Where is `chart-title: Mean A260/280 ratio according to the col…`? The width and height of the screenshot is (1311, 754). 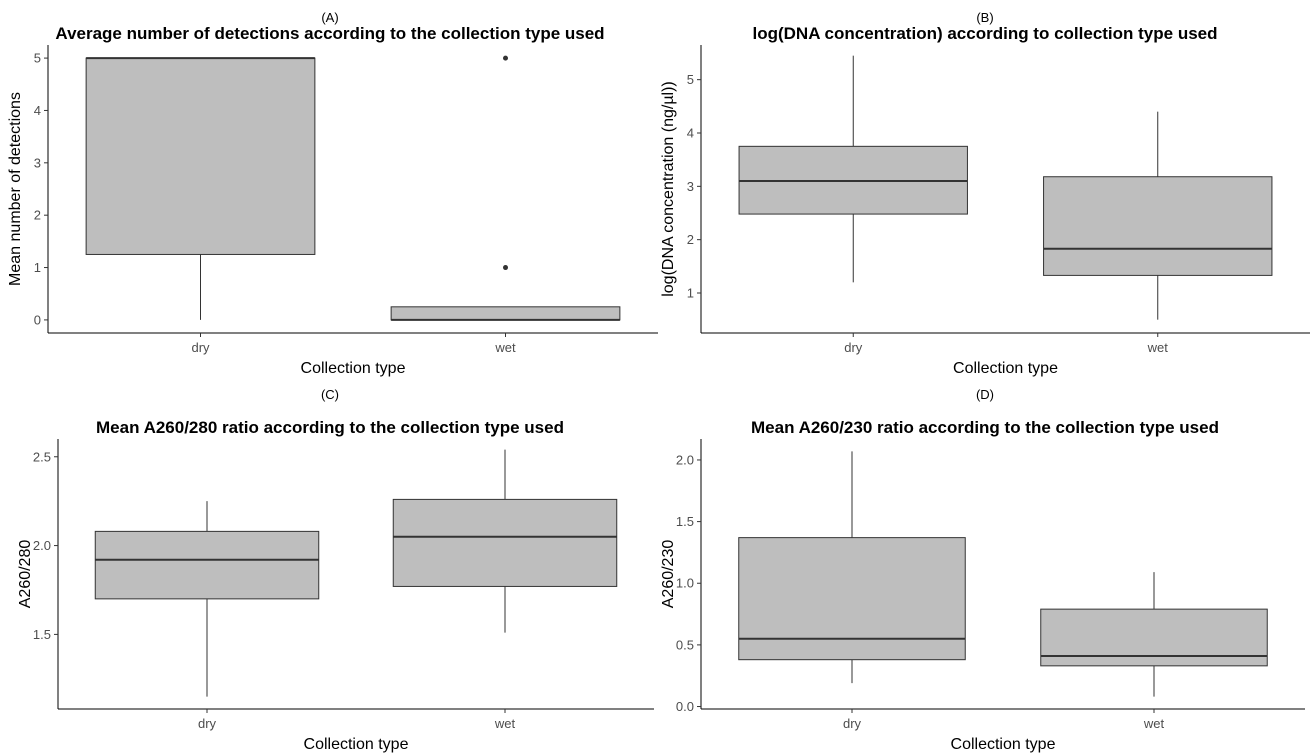
chart-title: Mean A260/280 ratio according to the col… is located at coordinates (330, 427).